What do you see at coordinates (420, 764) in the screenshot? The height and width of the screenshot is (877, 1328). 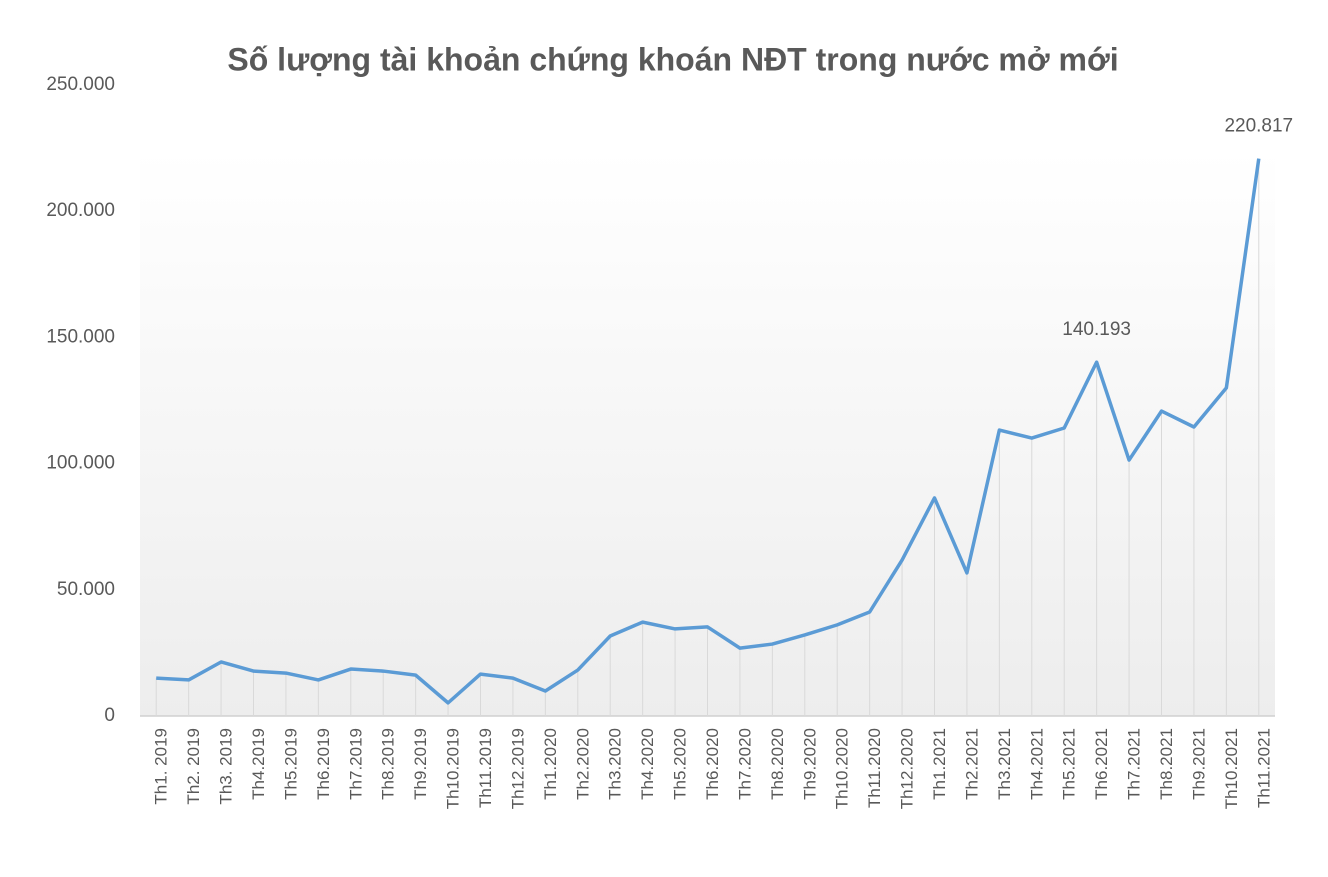 I see `x-tick-label: Th9.2019` at bounding box center [420, 764].